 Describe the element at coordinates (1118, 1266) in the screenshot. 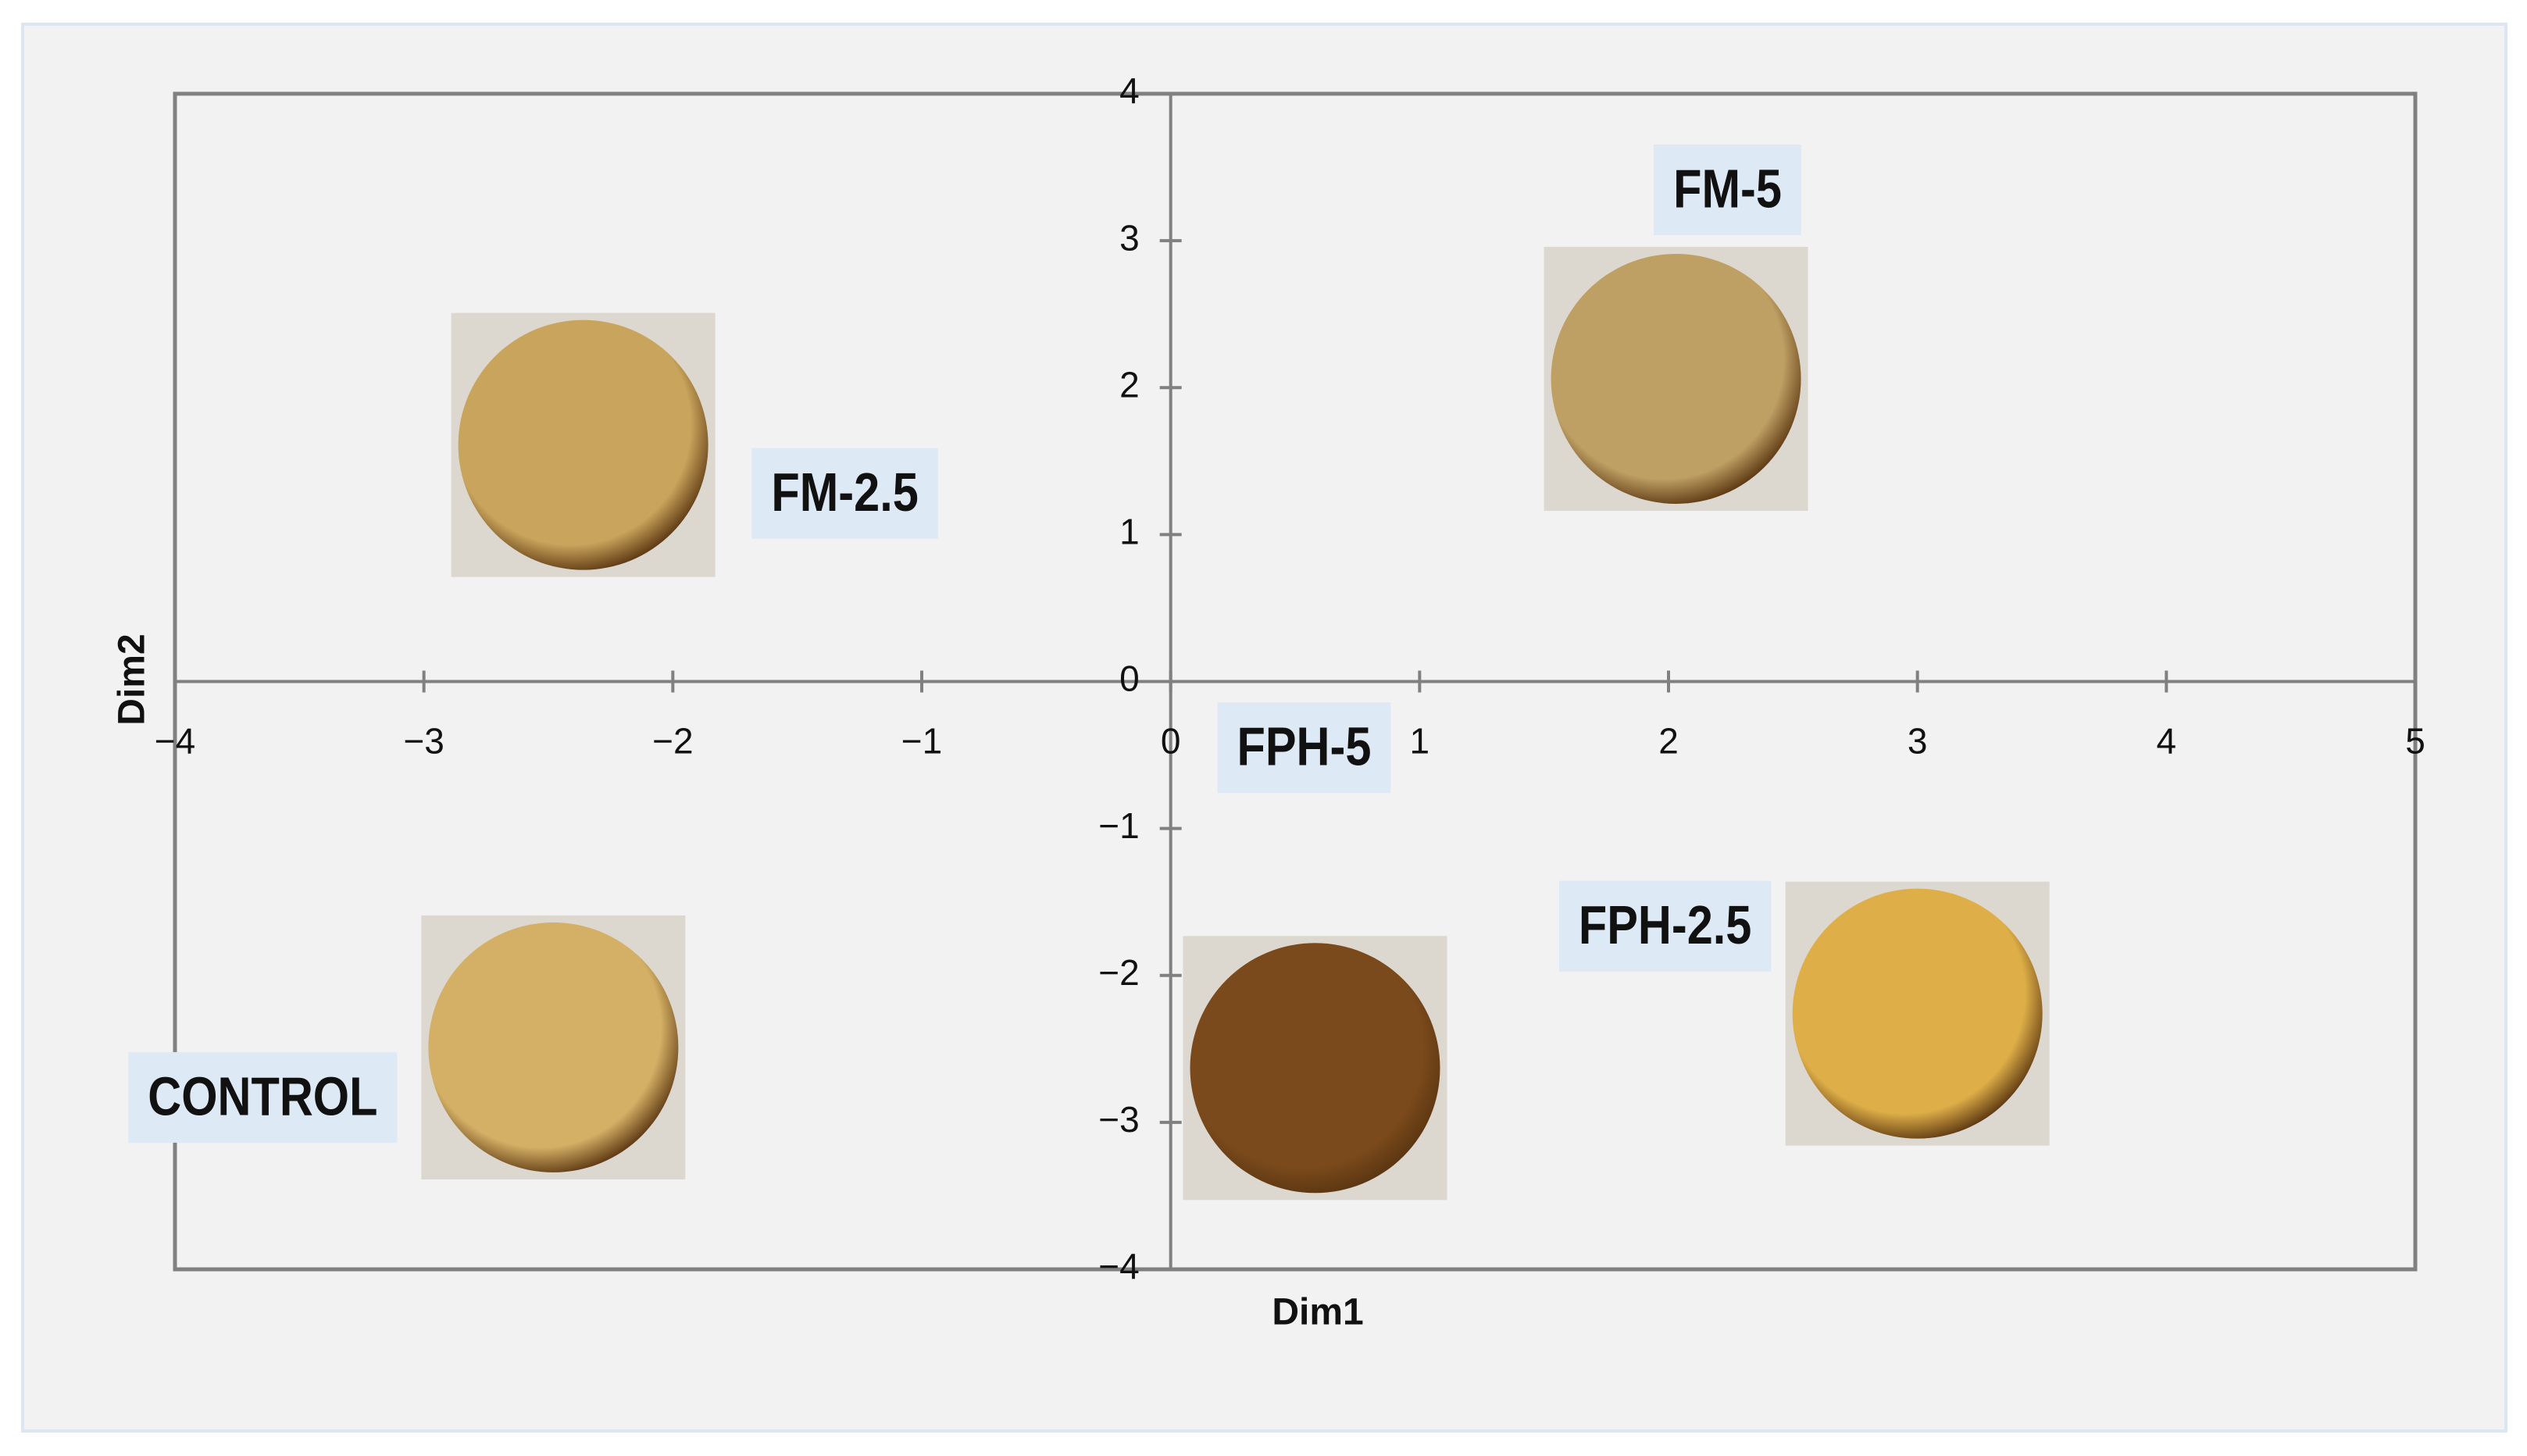

I see `y-tick-label: −4` at that location.